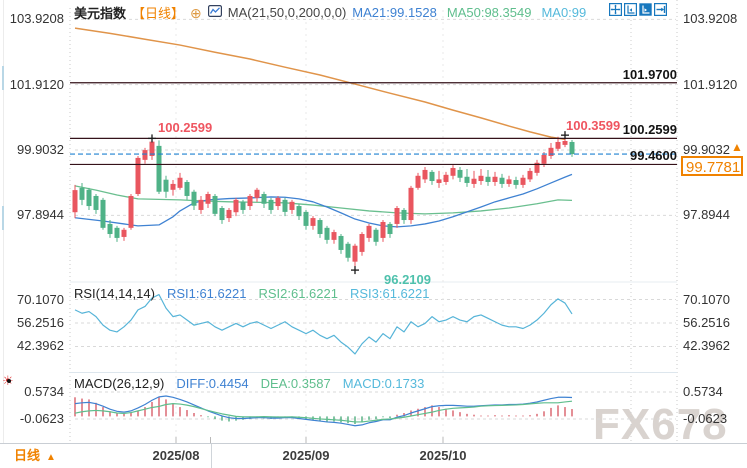 Image resolution: width=747 pixels, height=468 pixels. What do you see at coordinates (660, 424) in the screenshot?
I see `fx678-watermark: FX678` at bounding box center [660, 424].